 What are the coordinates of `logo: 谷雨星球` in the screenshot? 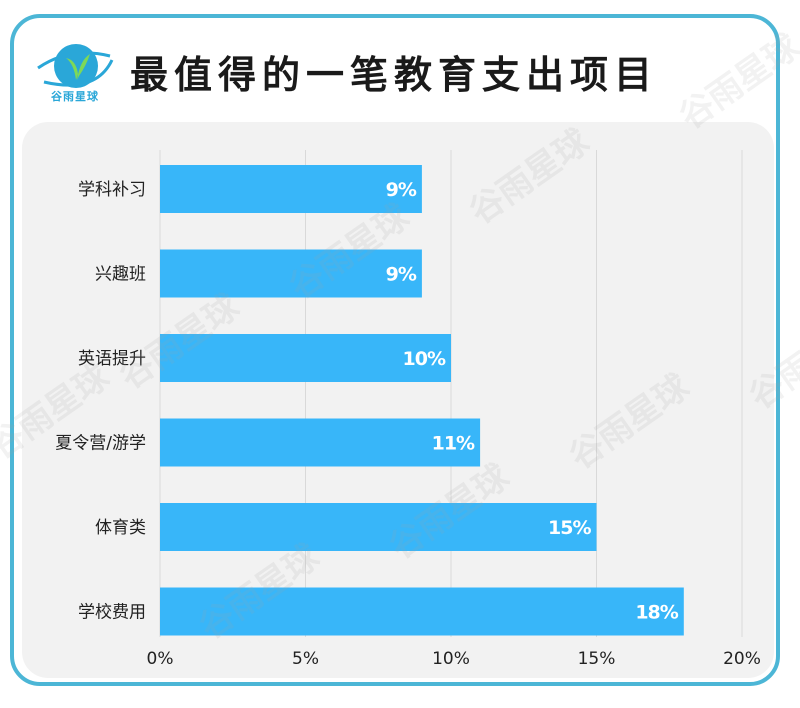 It's located at (80, 75).